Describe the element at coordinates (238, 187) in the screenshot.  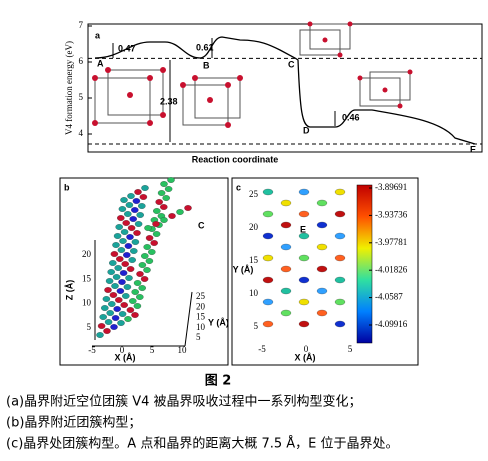
I see `panel-label: c` at that location.